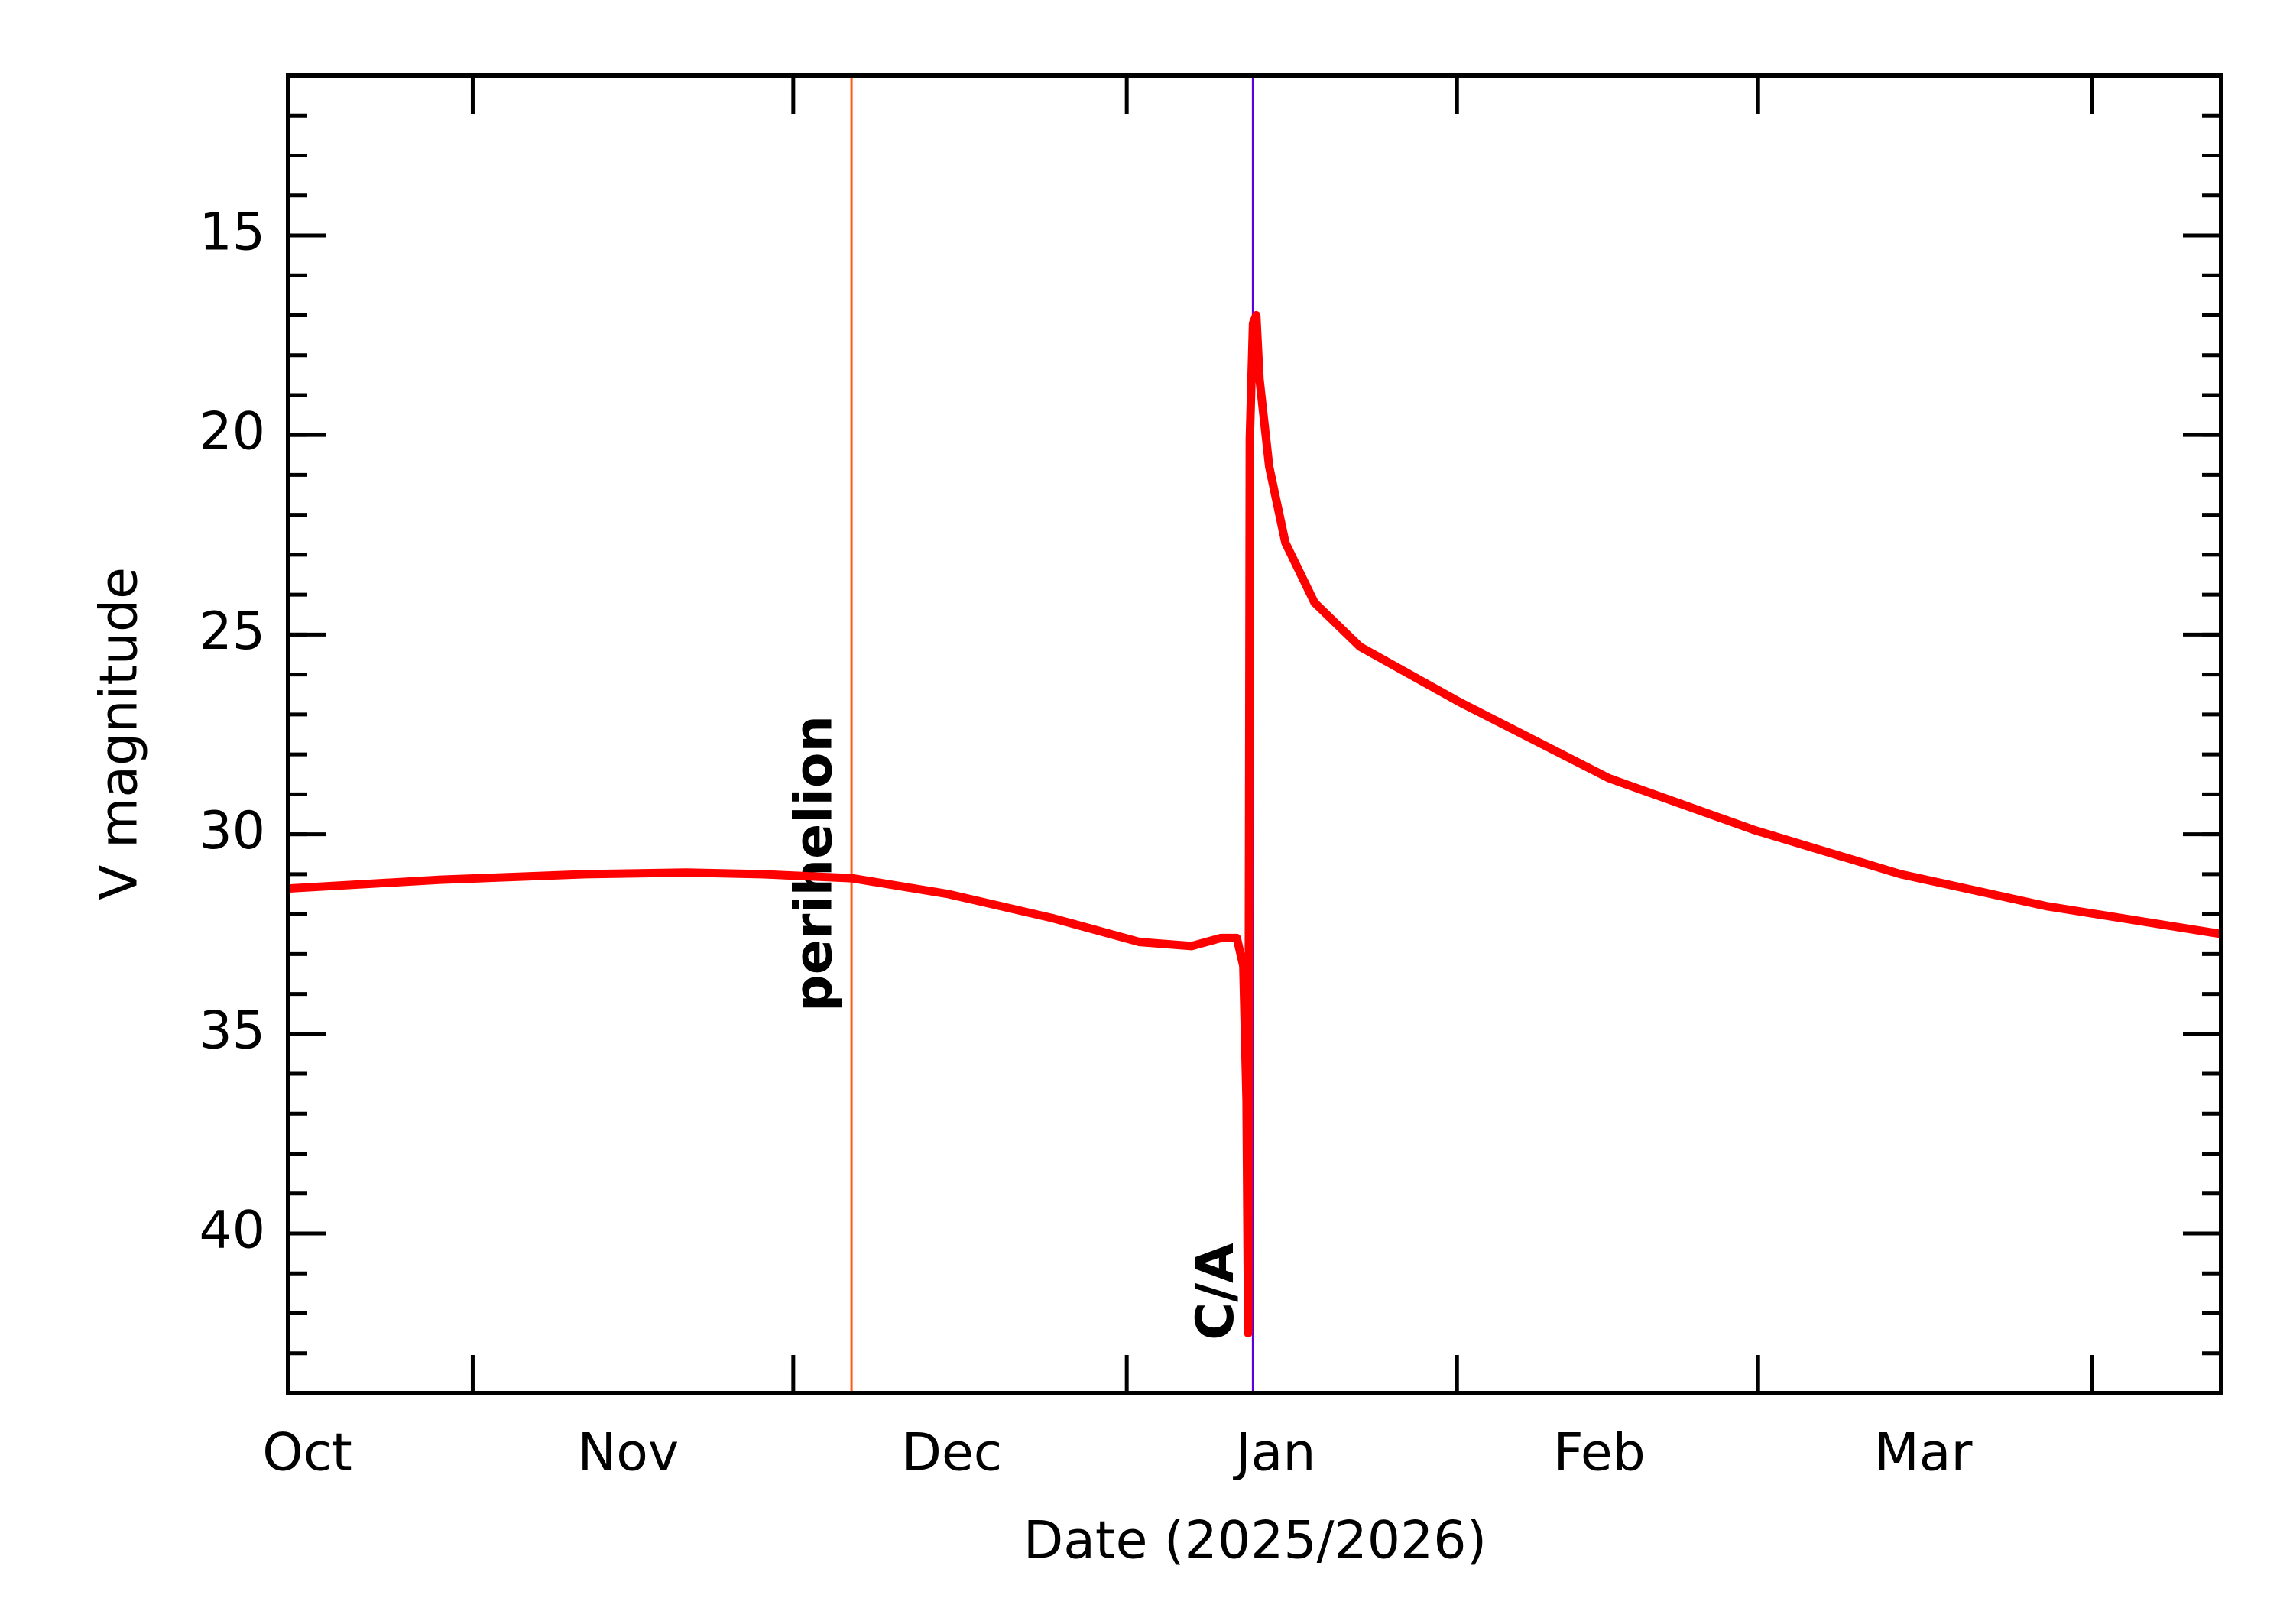 The image size is (2293, 1624). What do you see at coordinates (232, 233) in the screenshot?
I see `y-tick-label: 15` at bounding box center [232, 233].